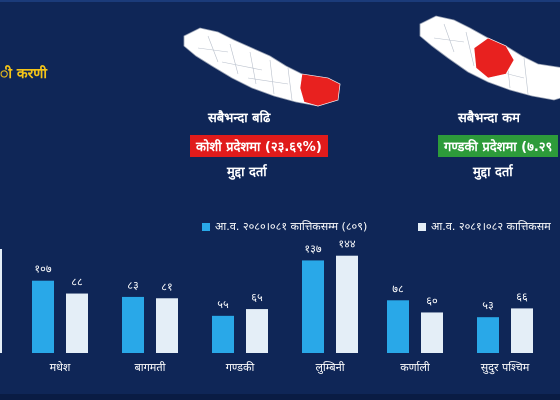 Image resolution: width=560 pixels, height=400 pixels. I want to click on category-label-0: मधेश, so click(60, 367).